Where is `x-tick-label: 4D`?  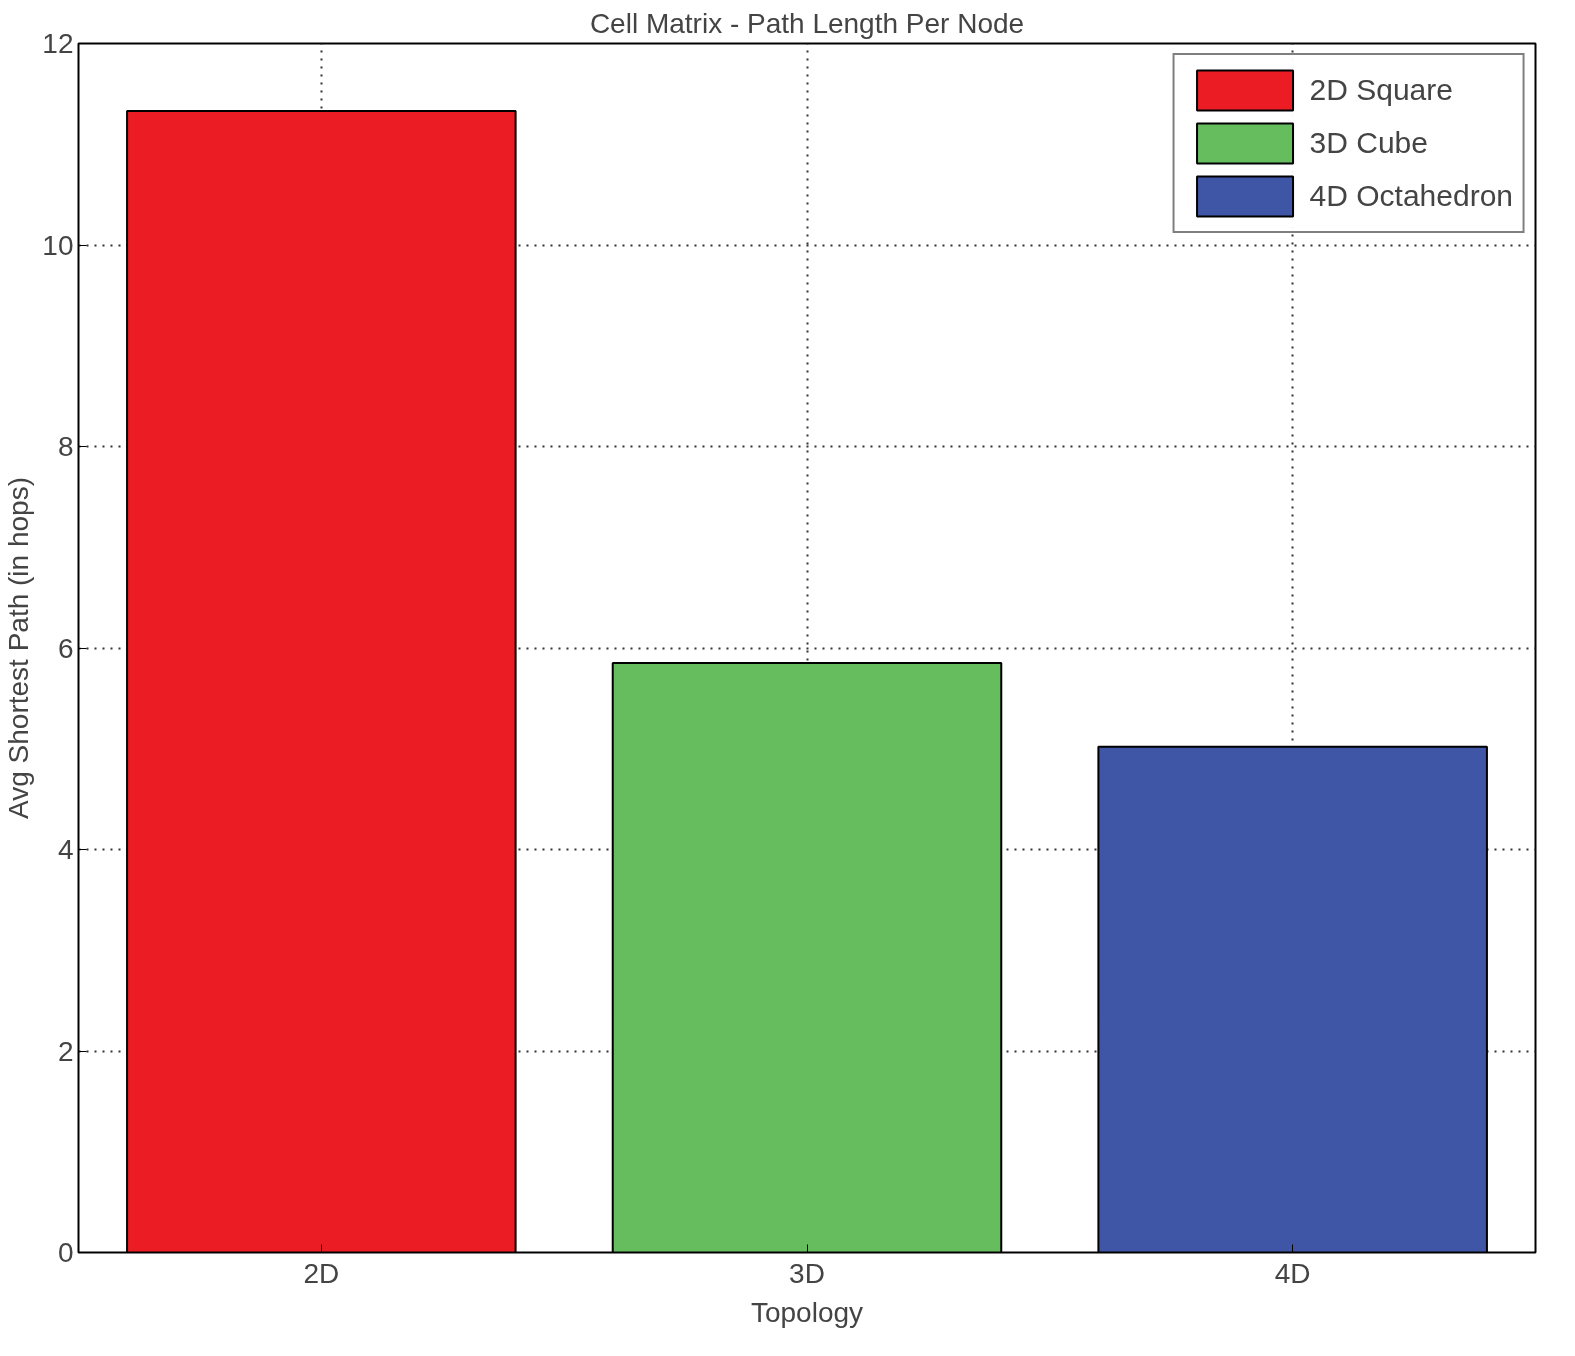
x-tick-label: 4D is located at coordinates (1292, 1273).